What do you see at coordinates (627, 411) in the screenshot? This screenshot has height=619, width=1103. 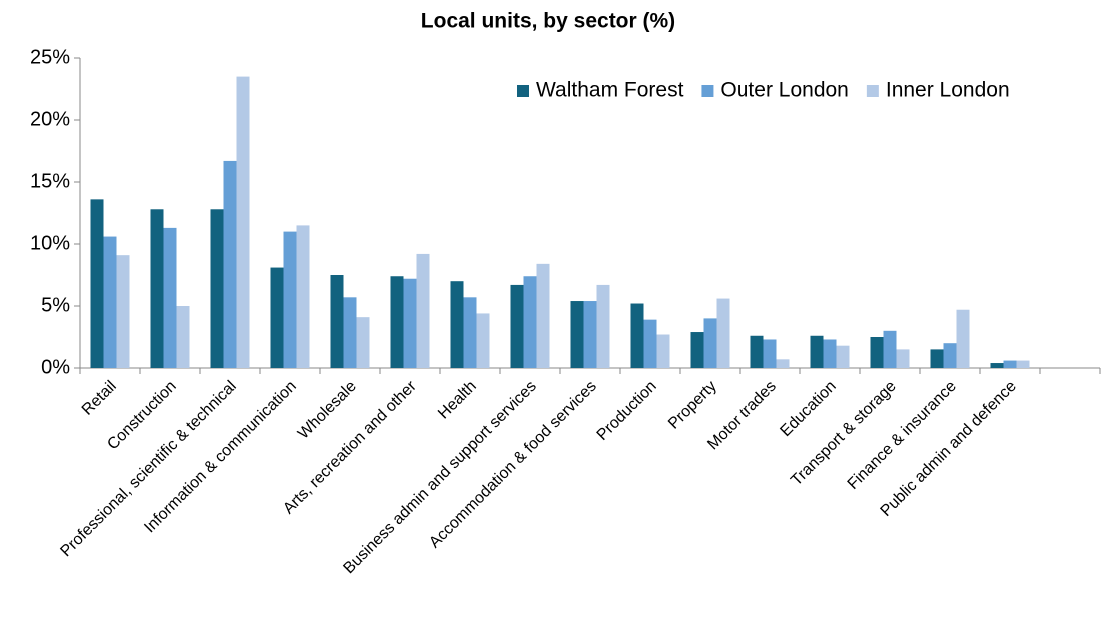 I see `x-tick-label: Production` at bounding box center [627, 411].